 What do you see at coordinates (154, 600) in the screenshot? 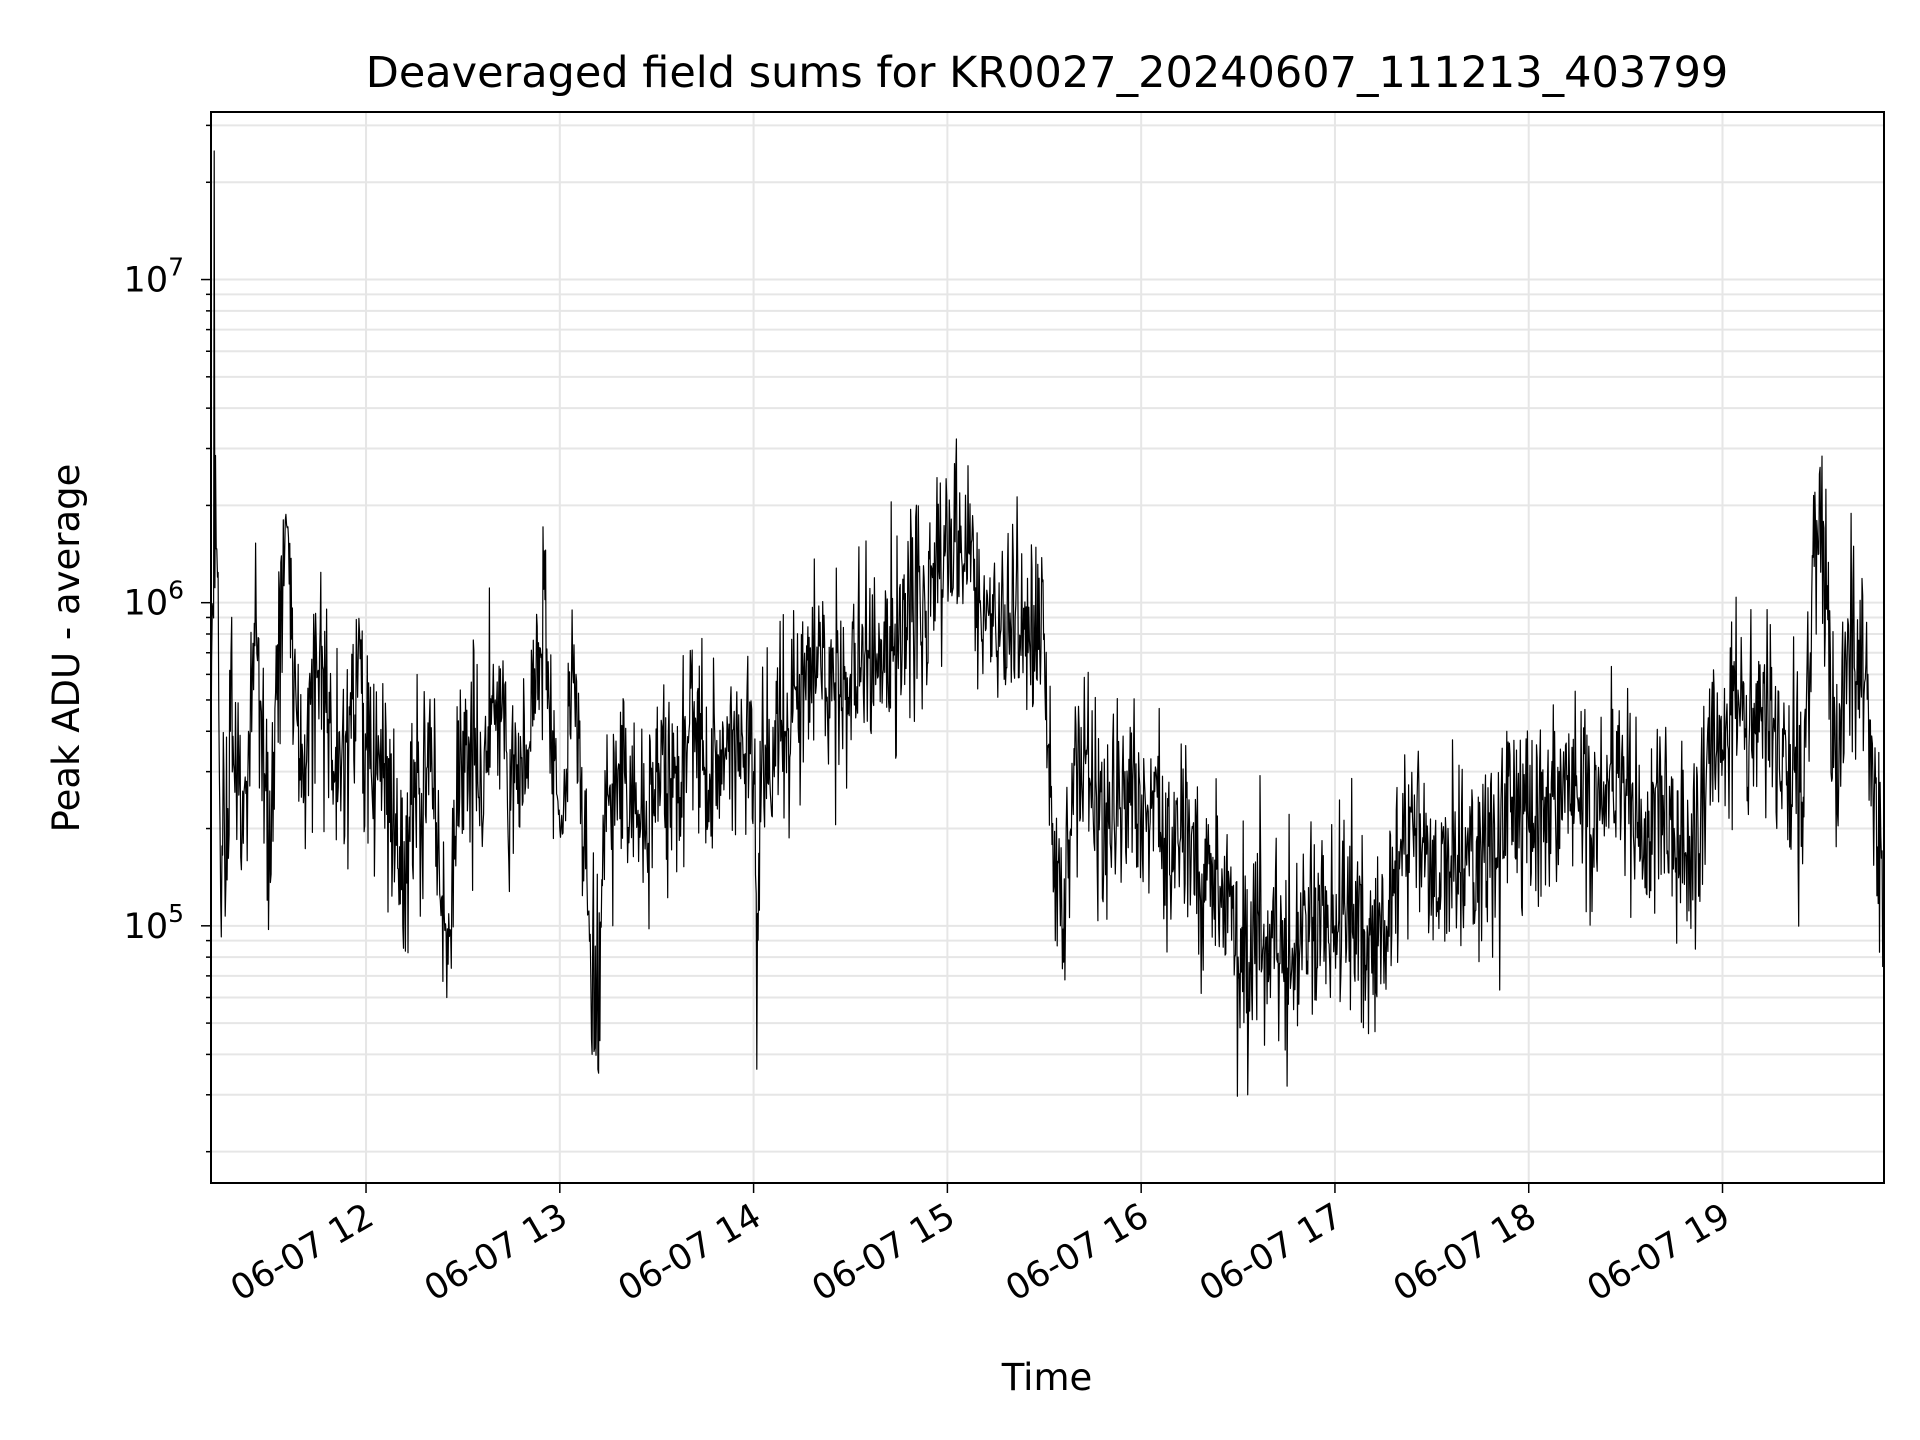
I see `y-tick-label: 10⁶` at bounding box center [154, 600].